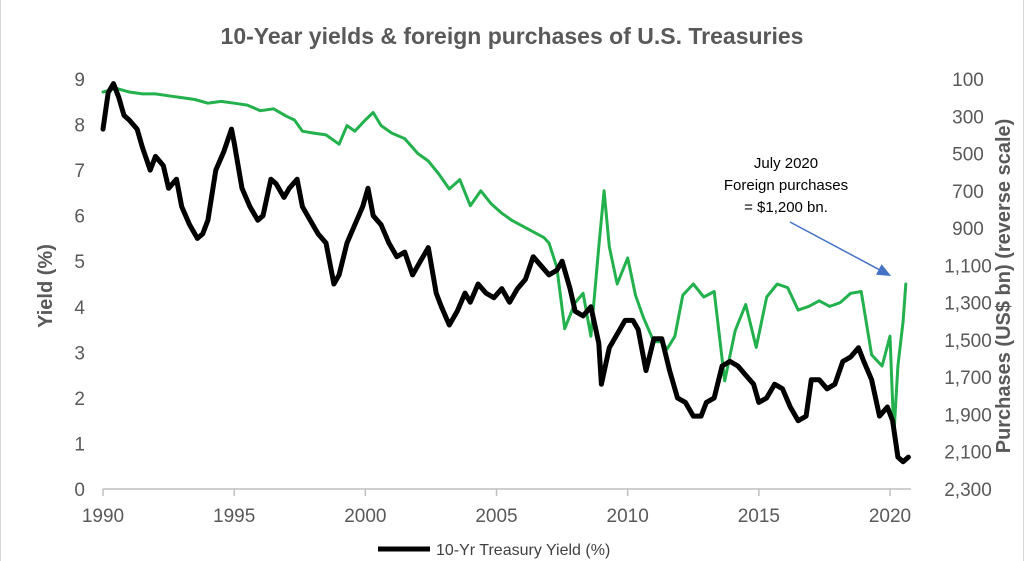  What do you see at coordinates (968, 341) in the screenshot?
I see `y2-tick-label: 1,500` at bounding box center [968, 341].